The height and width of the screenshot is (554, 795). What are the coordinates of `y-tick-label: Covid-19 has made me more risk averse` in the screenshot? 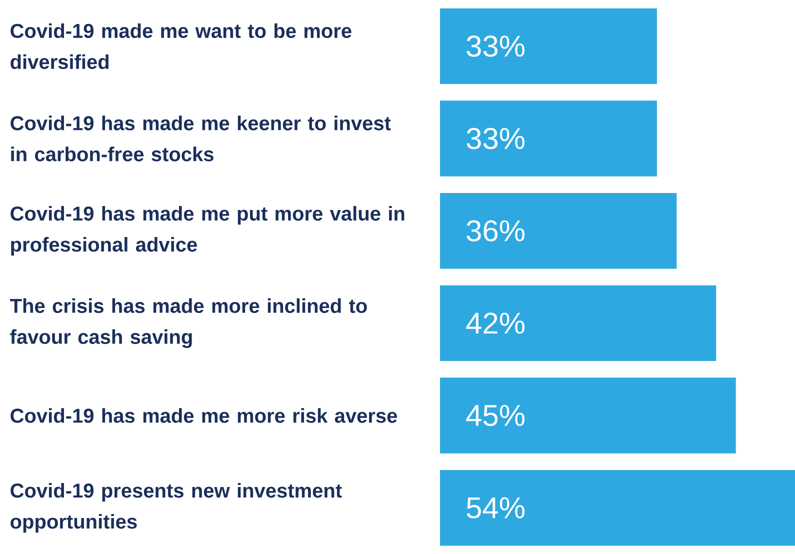 It's located at (204, 415).